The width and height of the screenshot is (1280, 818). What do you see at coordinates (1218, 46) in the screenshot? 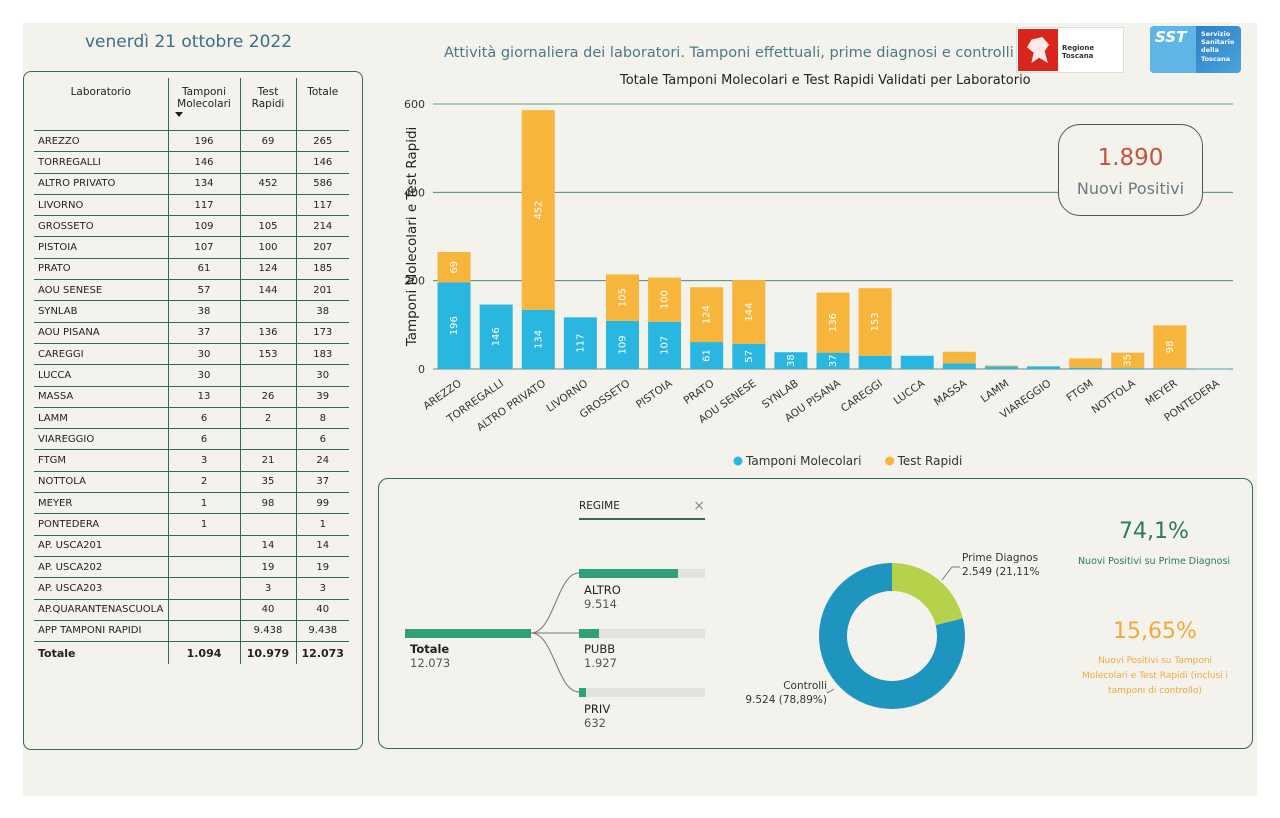
I see `sst-text: Servizio Sanitario della Toscana` at bounding box center [1218, 46].